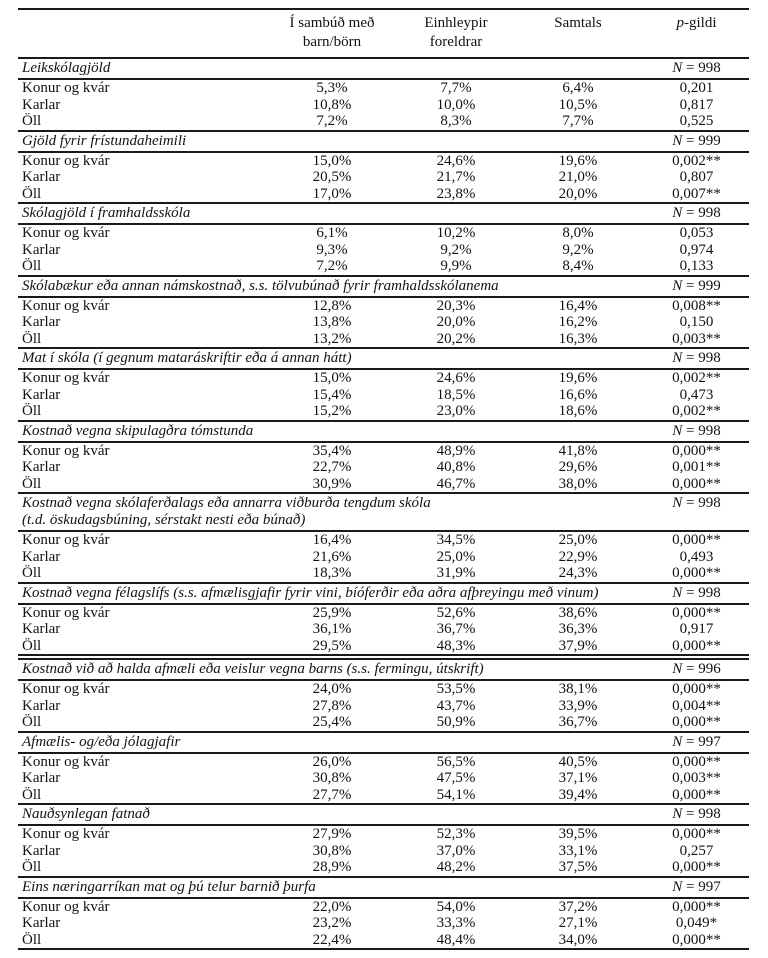 This screenshot has height=958, width=768. Describe the element at coordinates (383, 68) in the screenshot. I see `section-header-row: Leikskólagjöld N = 998` at that location.